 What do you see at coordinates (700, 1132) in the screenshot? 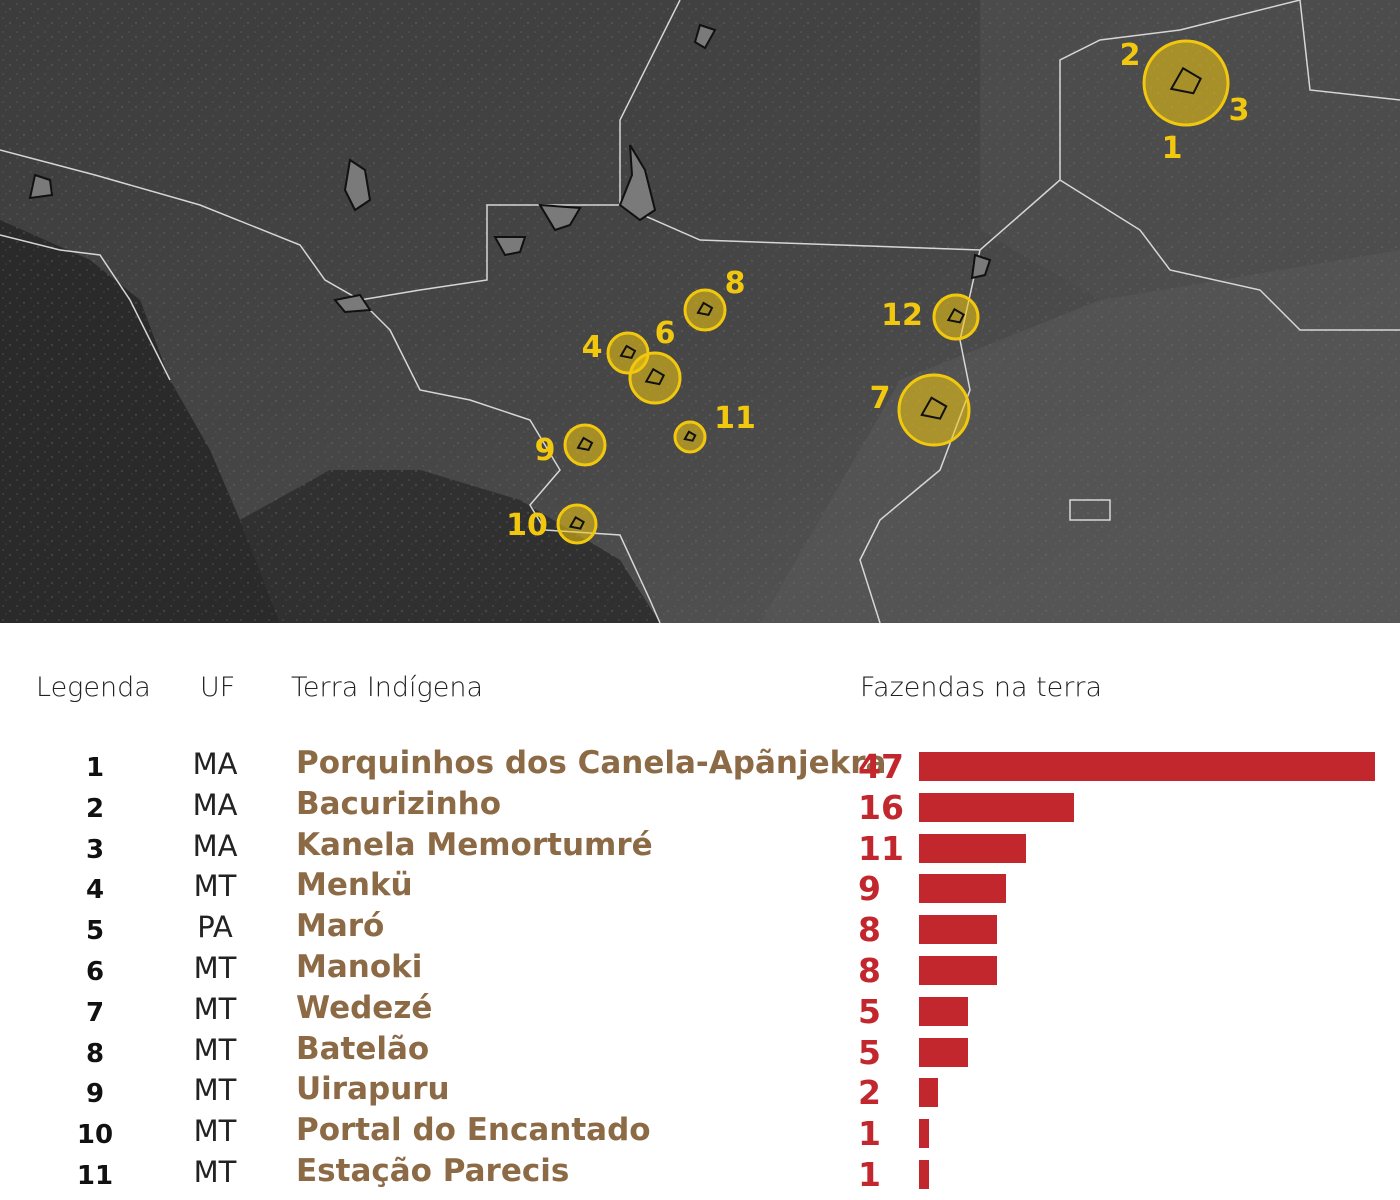
I see `legend-row: 10 MT Portal do Encantado 1` at bounding box center [700, 1132].